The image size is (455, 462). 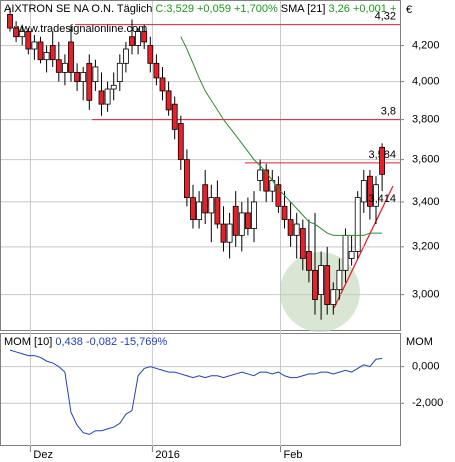 I want to click on y-tick-label: 3,800, so click(x=426, y=119).